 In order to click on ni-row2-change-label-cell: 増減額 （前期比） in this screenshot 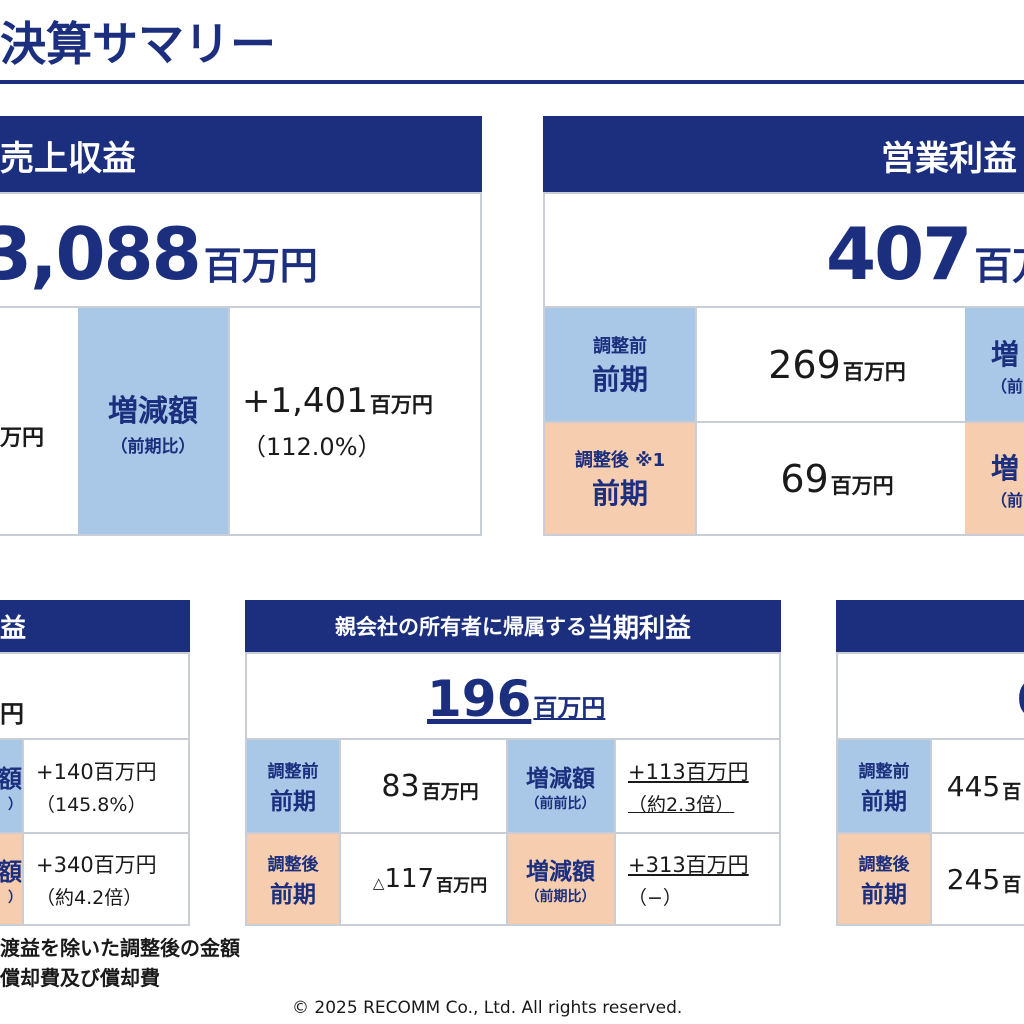, I will do `click(560, 879)`.